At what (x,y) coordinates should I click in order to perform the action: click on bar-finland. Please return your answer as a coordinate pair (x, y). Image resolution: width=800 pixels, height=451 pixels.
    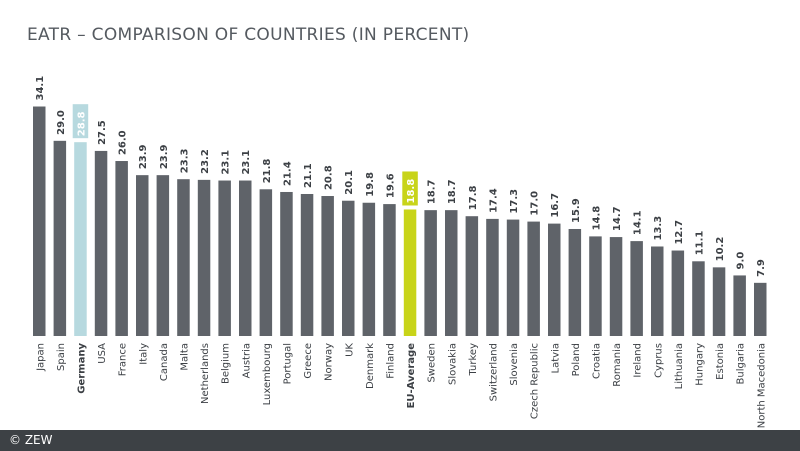
    Looking at the image, I should click on (389, 270).